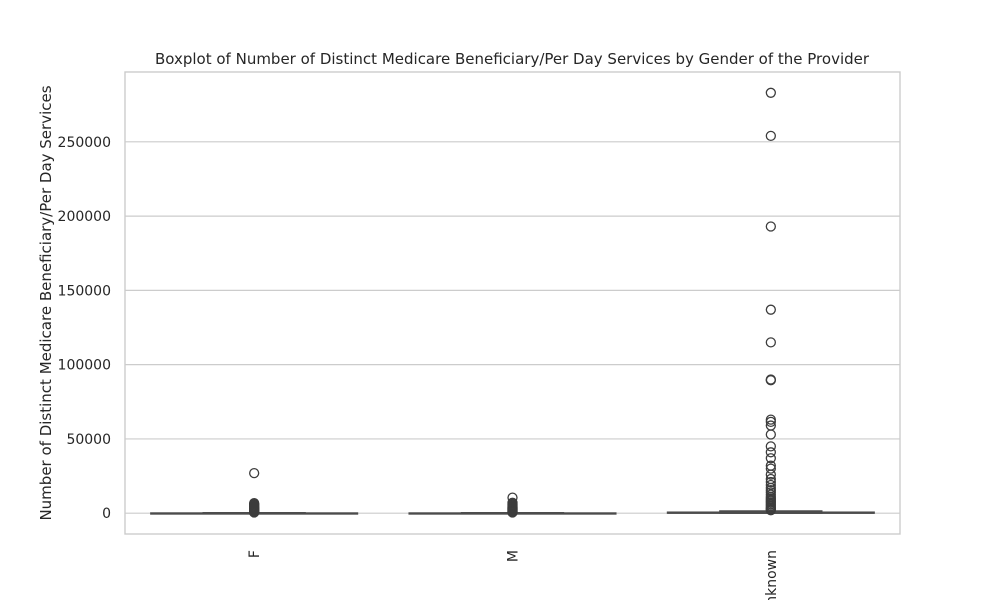 The height and width of the screenshot is (604, 1000). What do you see at coordinates (772, 575) in the screenshot?
I see `x-tick-label: Unknown` at bounding box center [772, 575].